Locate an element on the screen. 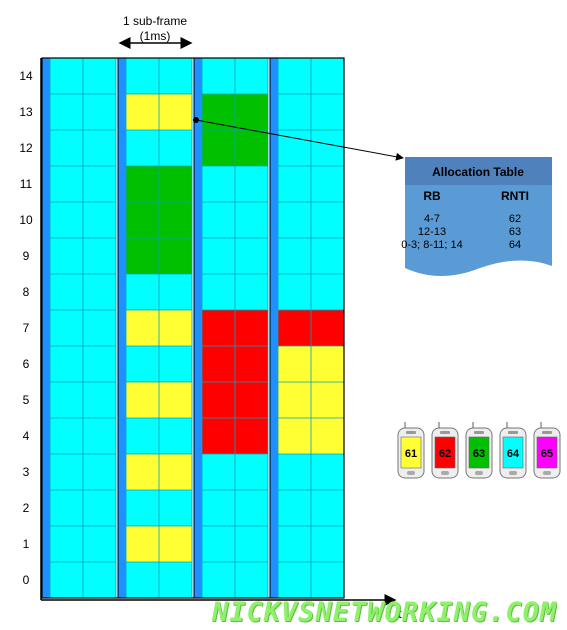 This screenshot has height=630, width=567. allocation-table-cell: 12-13 is located at coordinates (432, 232).